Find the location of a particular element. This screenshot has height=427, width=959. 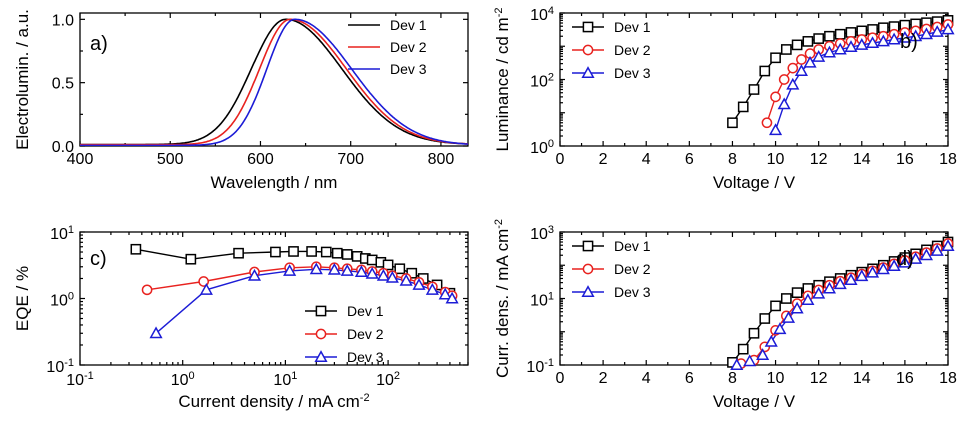

x-tick-label: 12 is located at coordinates (819, 378).